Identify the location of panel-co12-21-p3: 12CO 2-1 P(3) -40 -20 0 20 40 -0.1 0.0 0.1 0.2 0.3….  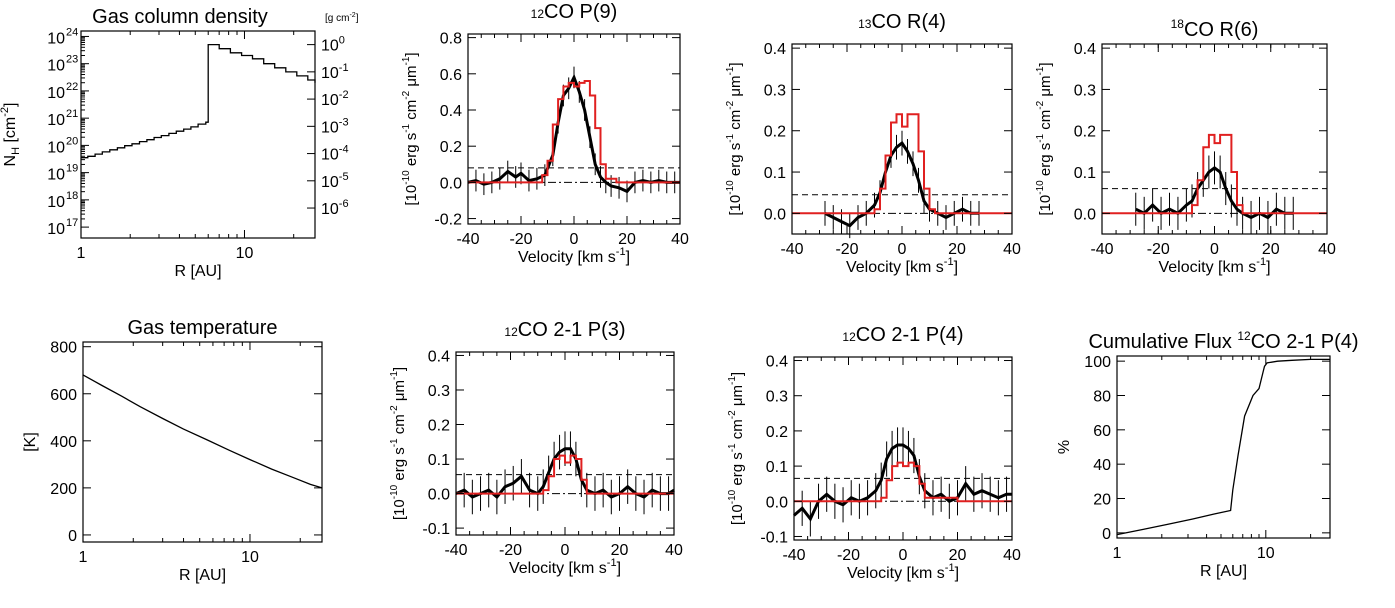
(536, 448).